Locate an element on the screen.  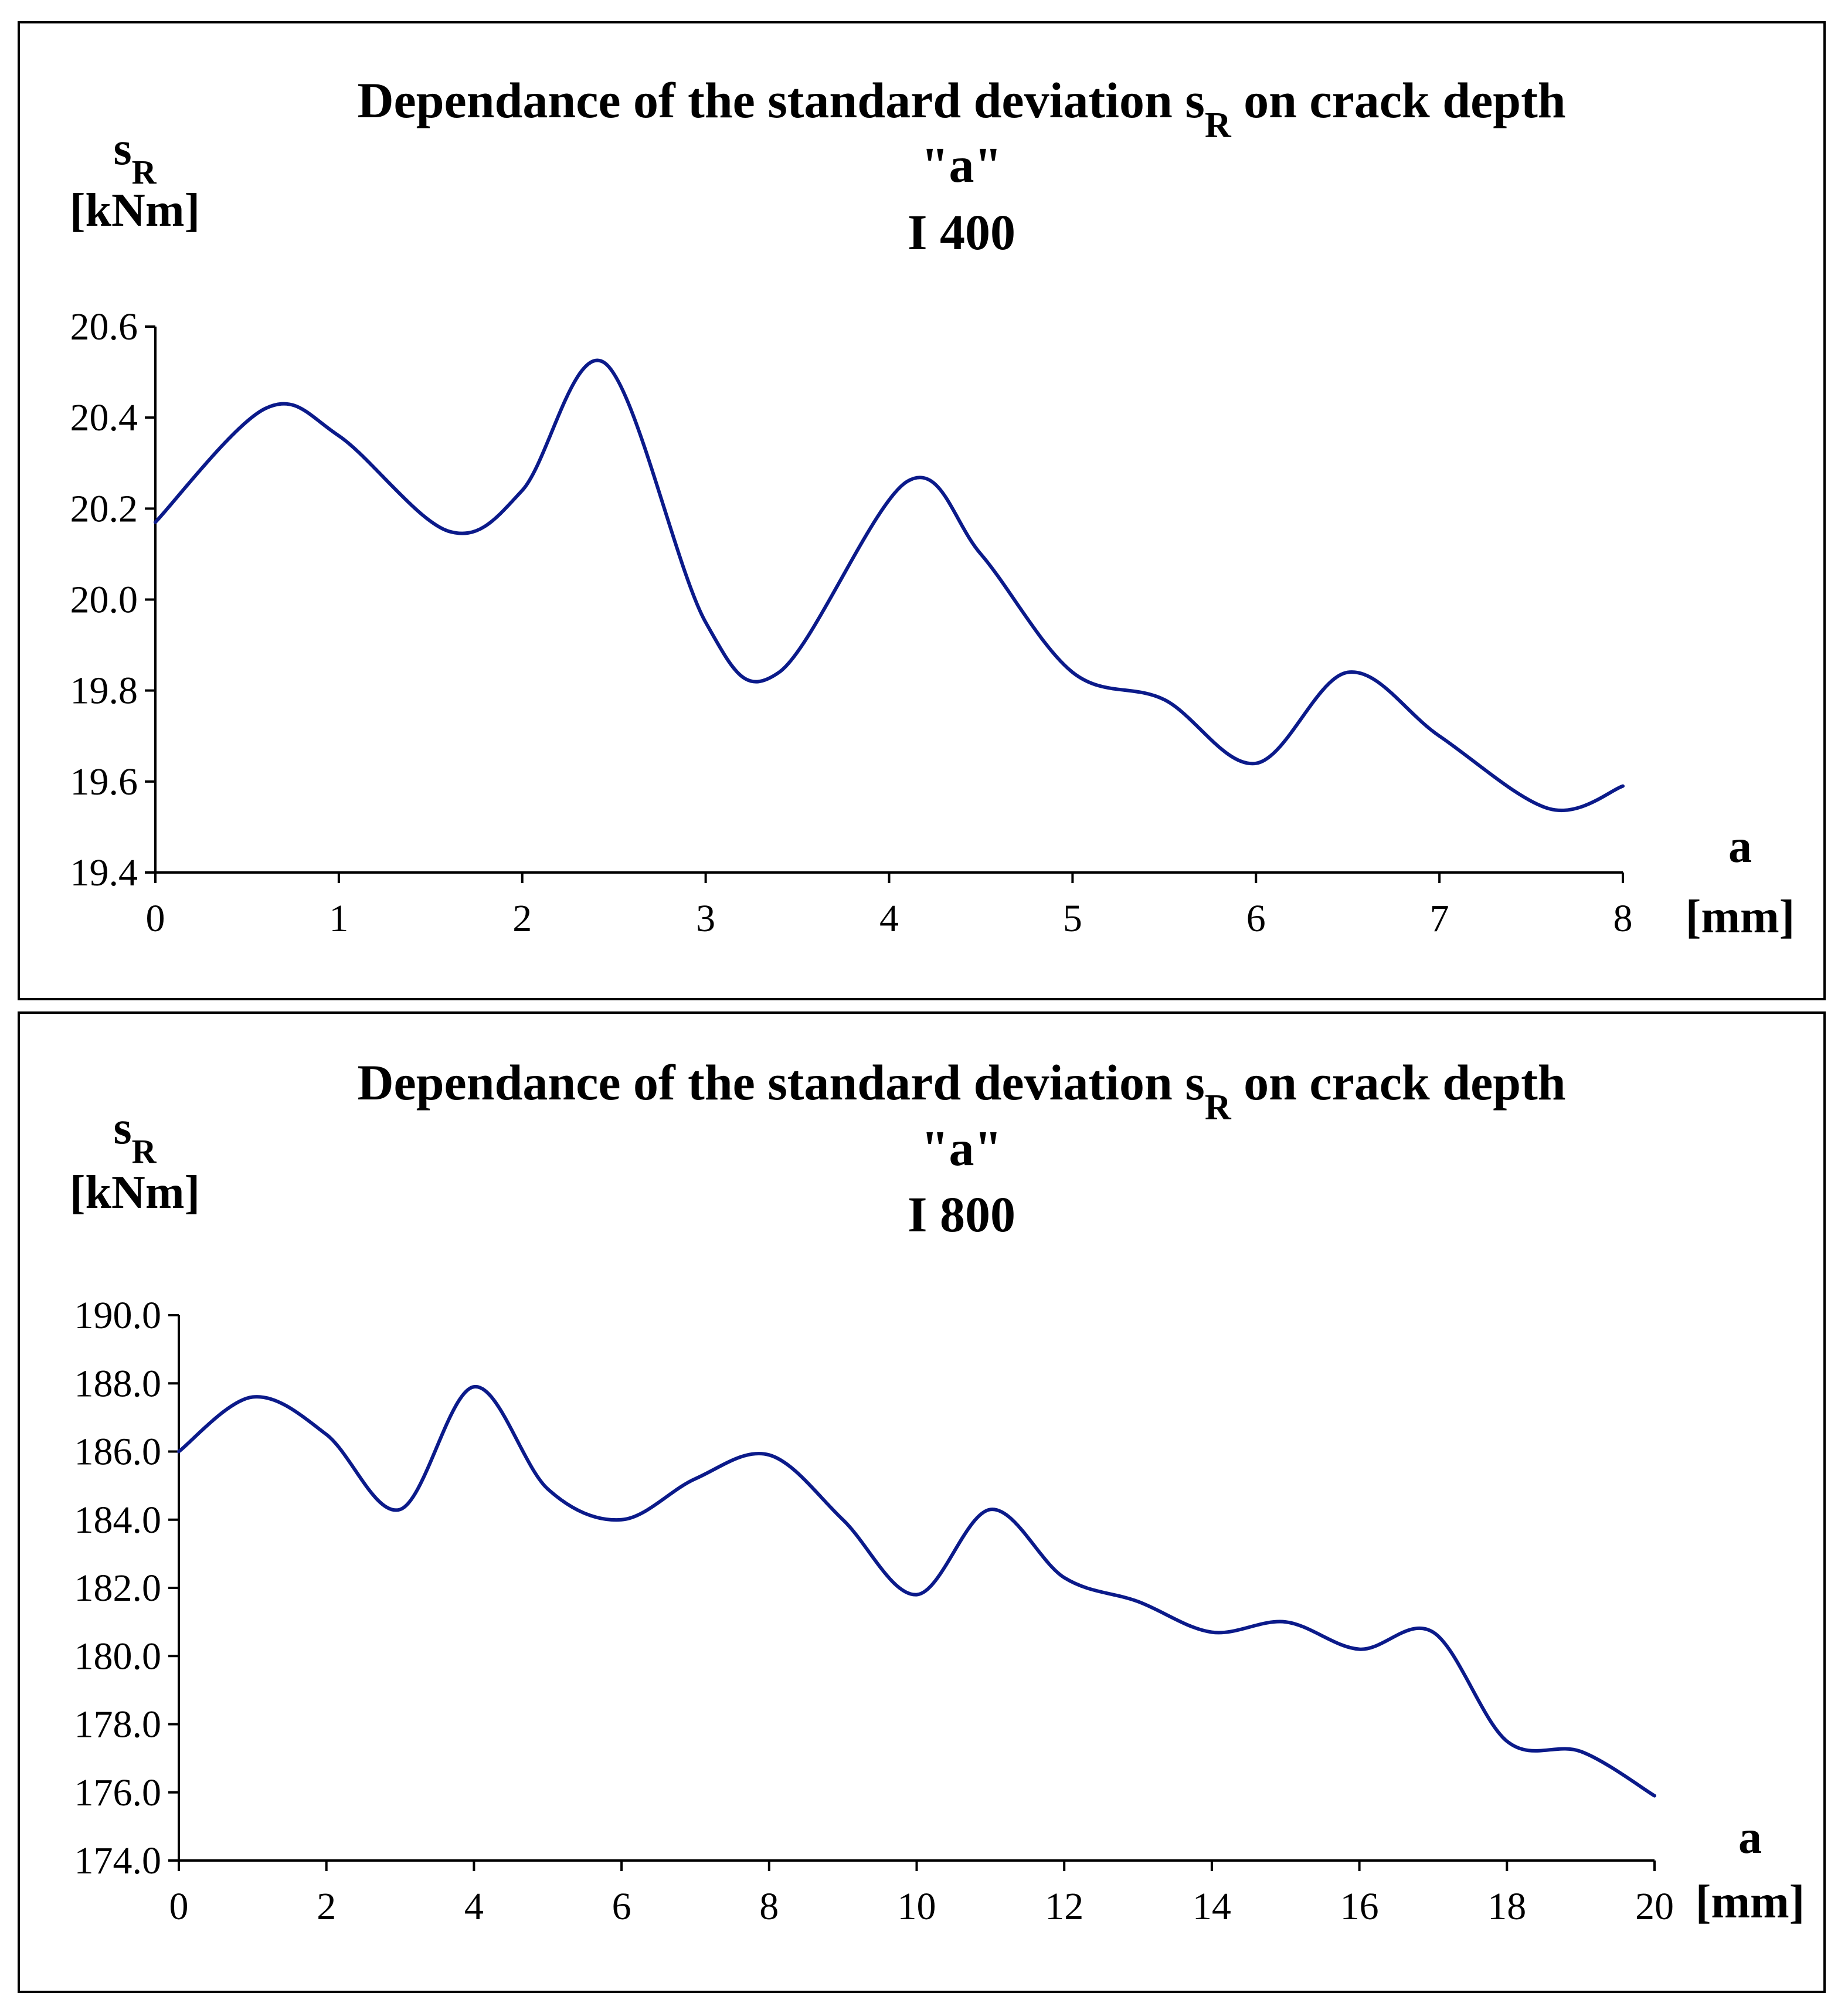
y-tick-label: 174.0 is located at coordinates (118, 1860).